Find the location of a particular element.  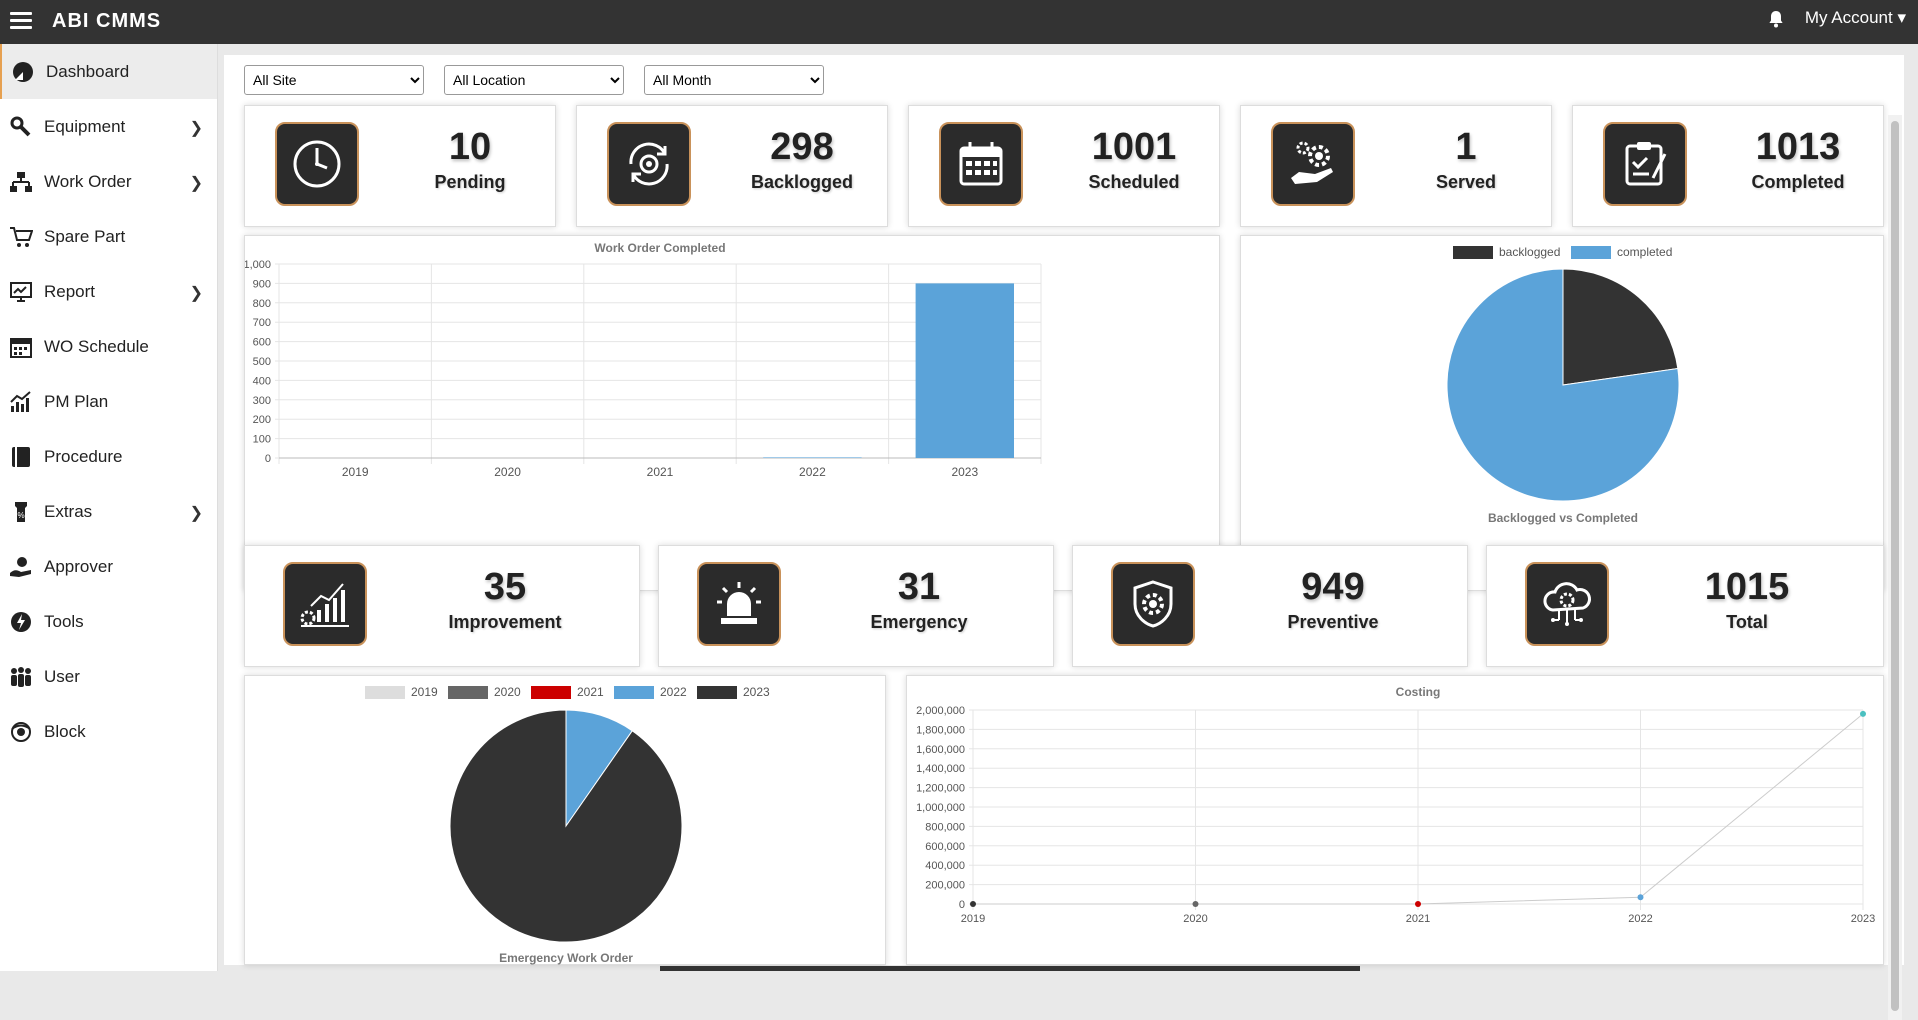

shield-gear-icon is located at coordinates (1153, 604).